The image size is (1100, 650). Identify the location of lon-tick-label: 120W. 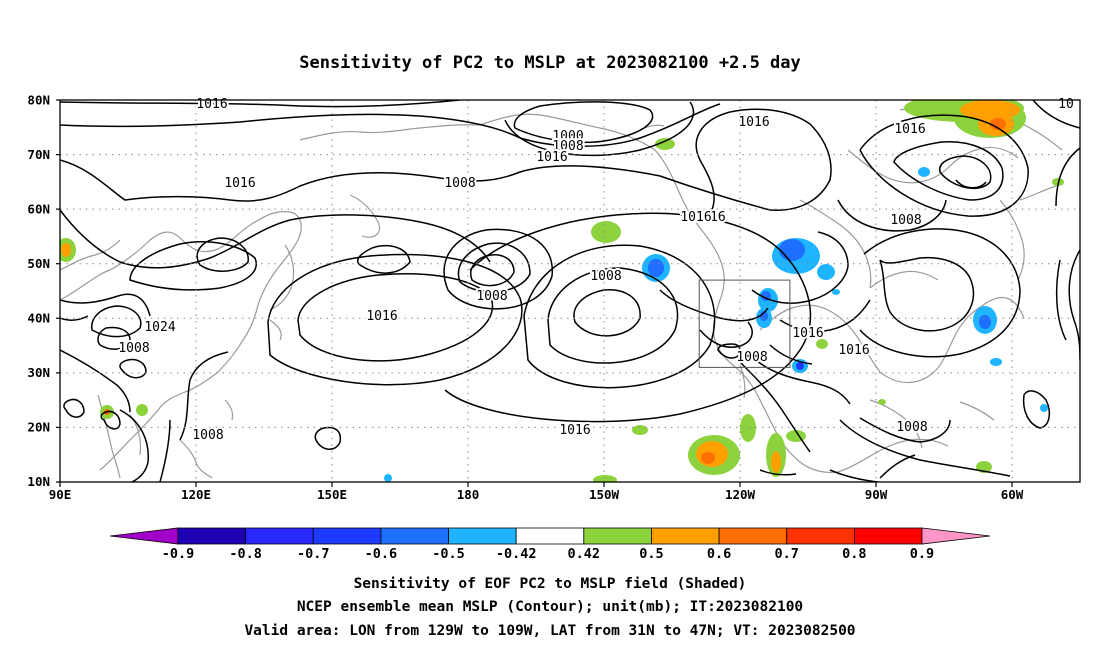
(740, 494).